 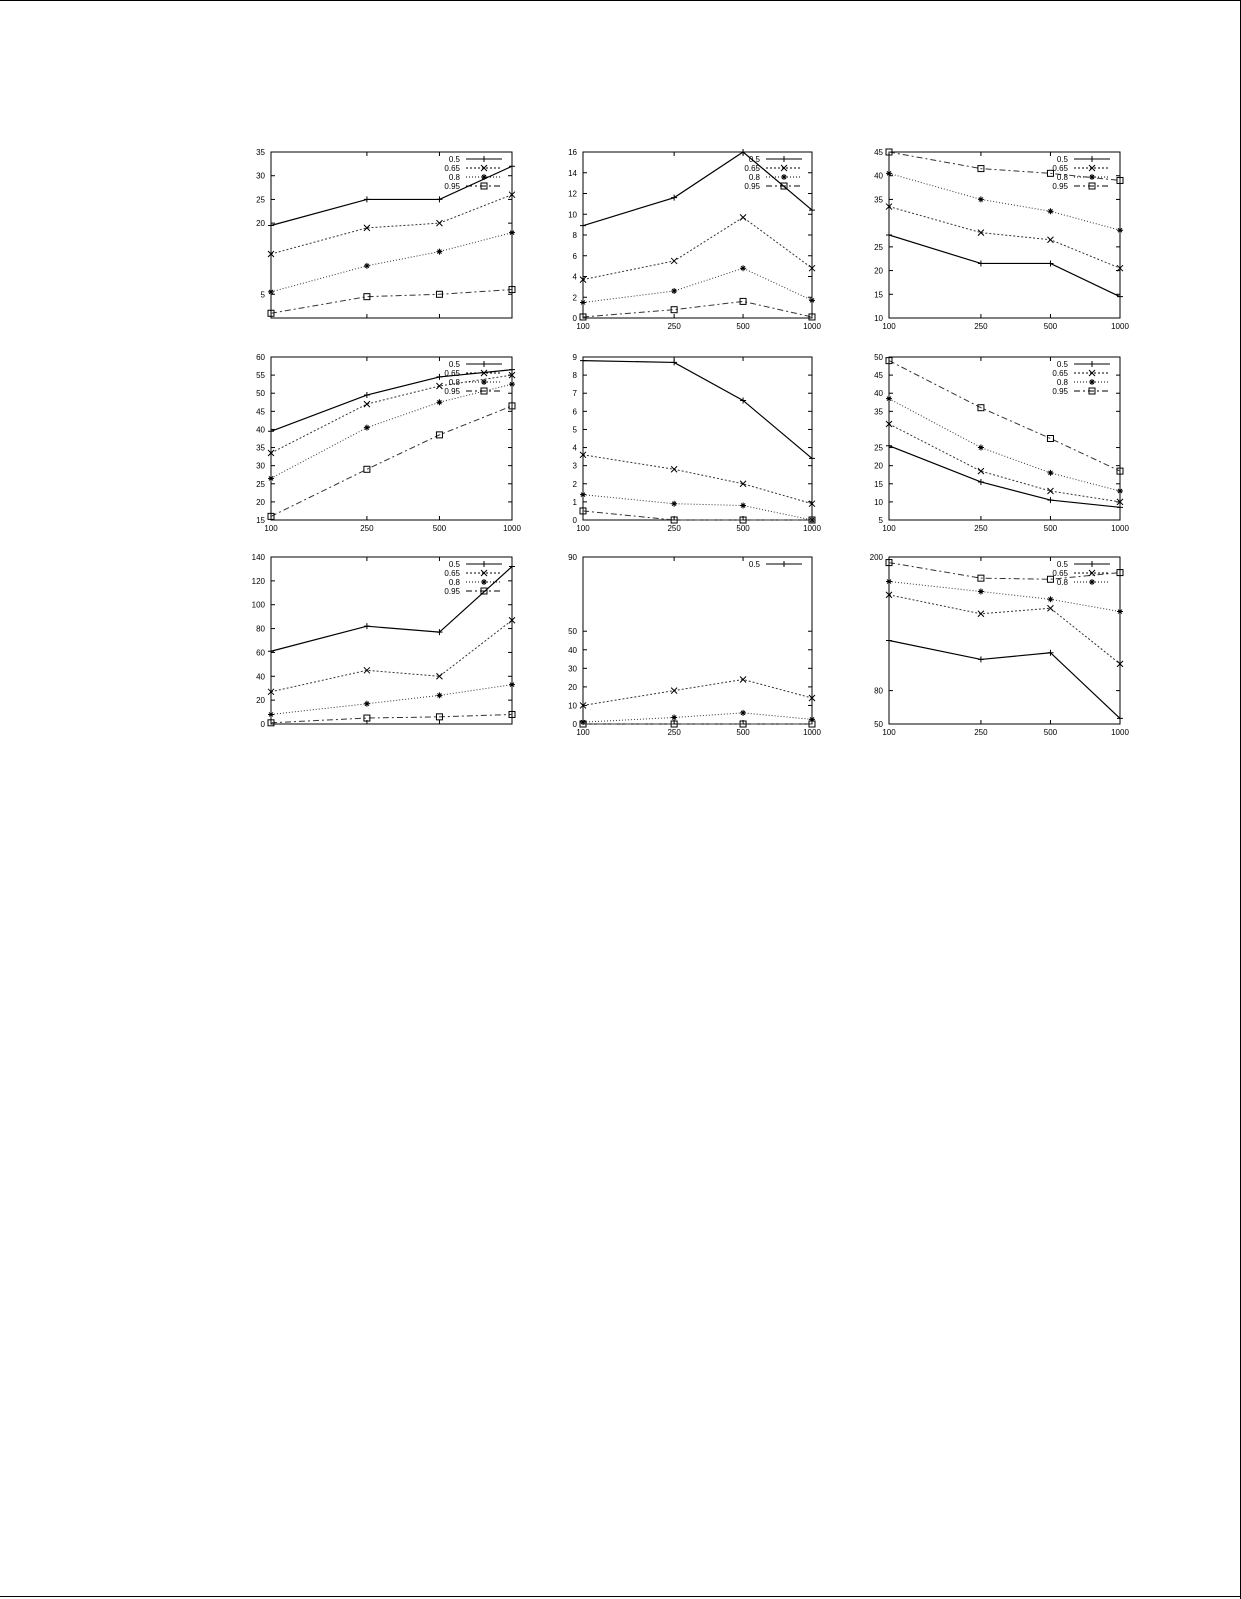 What do you see at coordinates (512, 528) in the screenshot?
I see `x-tick-label: 1000` at bounding box center [512, 528].